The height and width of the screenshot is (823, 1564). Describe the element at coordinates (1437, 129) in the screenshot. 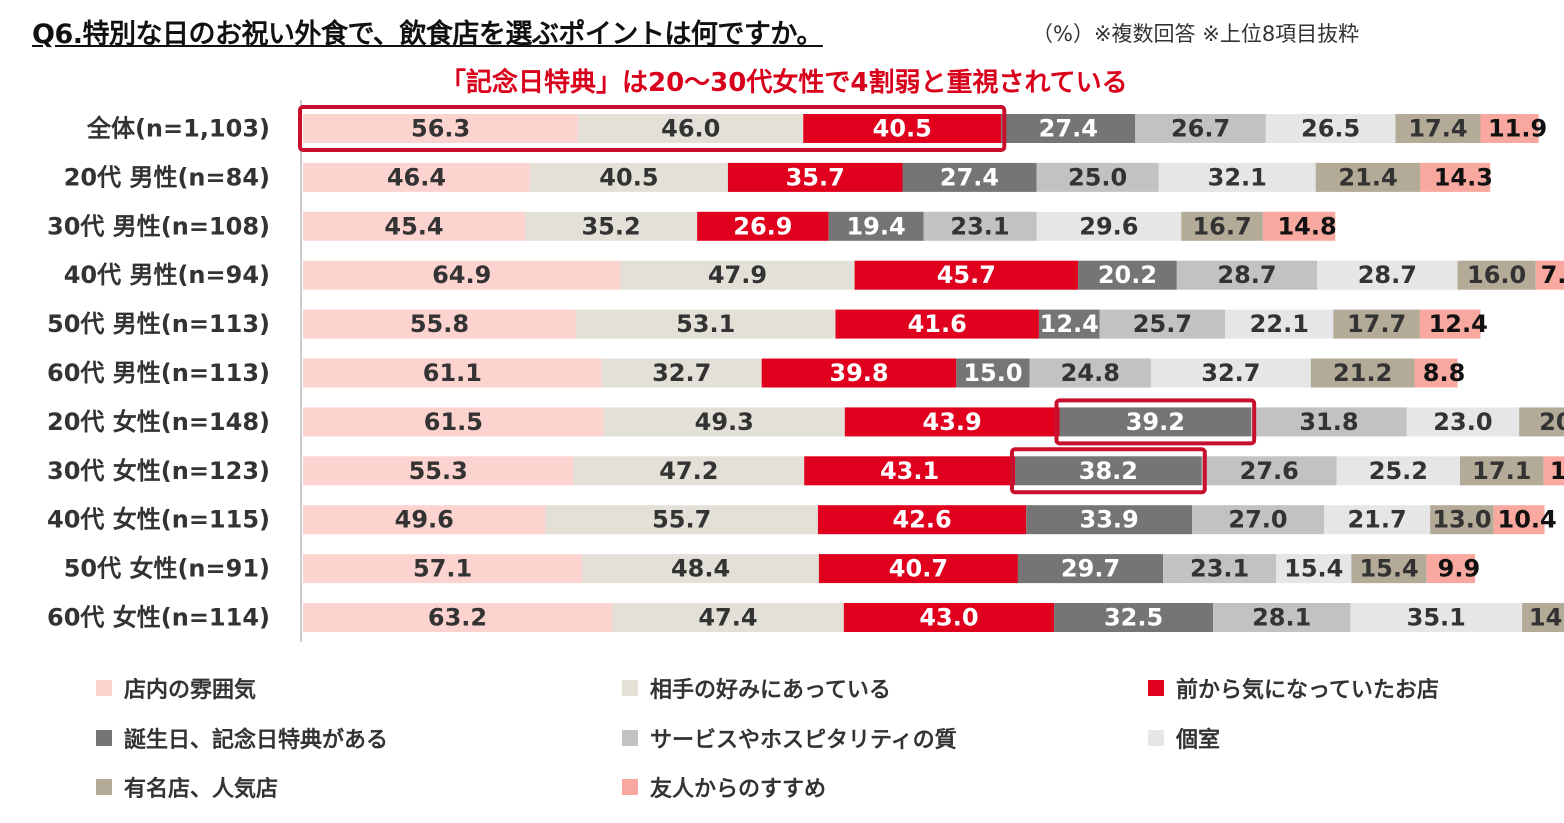

I see `data-label: 17.4` at that location.